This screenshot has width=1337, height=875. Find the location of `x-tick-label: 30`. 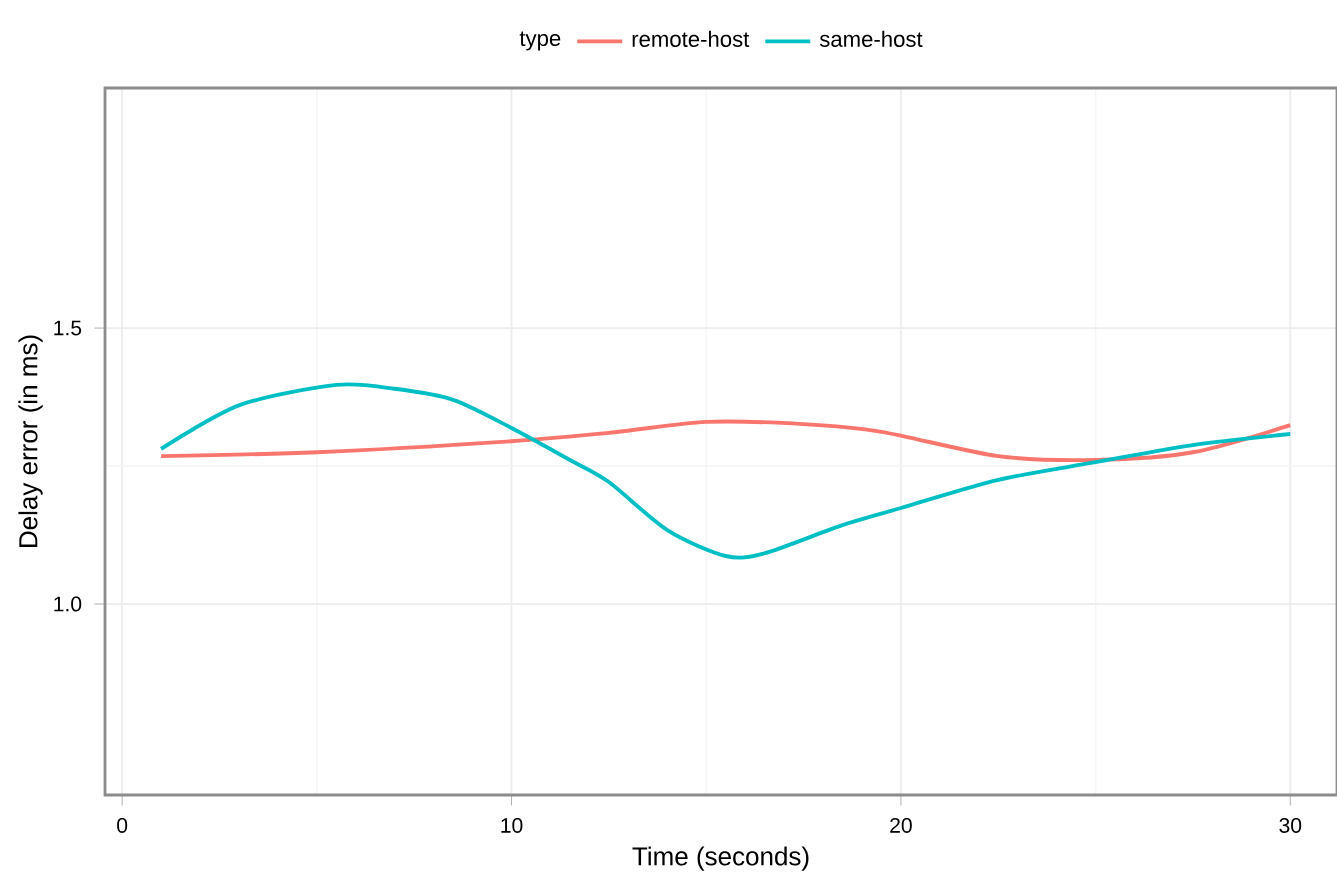

x-tick-label: 30 is located at coordinates (1290, 825).